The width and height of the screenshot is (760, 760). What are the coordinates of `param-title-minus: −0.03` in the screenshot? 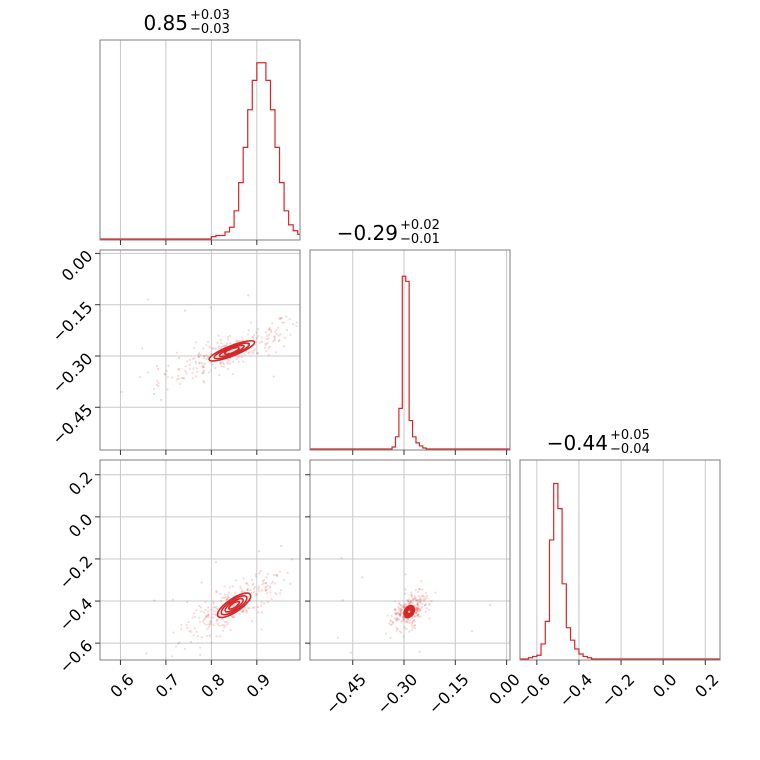 It's located at (210, 29).